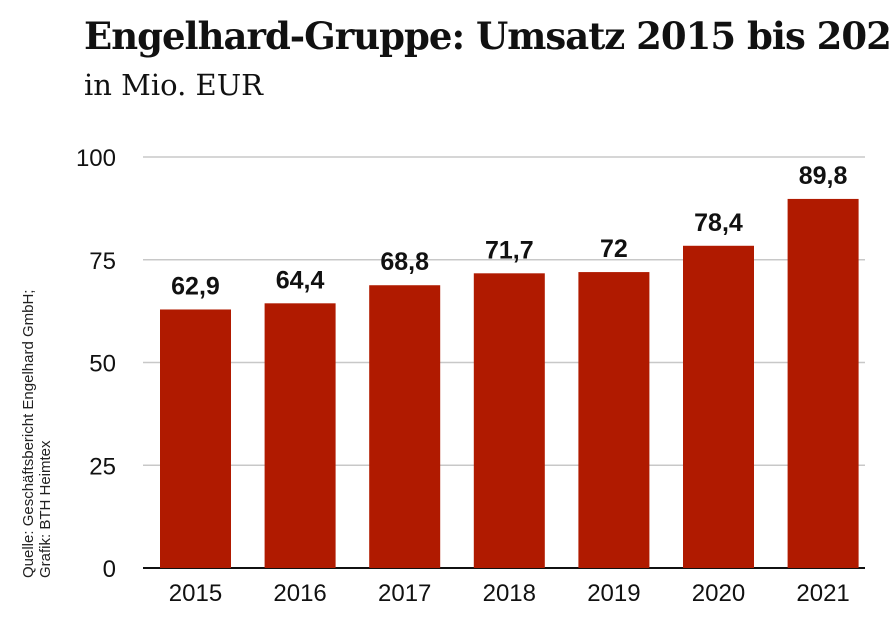 This screenshot has width=891, height=625. I want to click on chart-subtitle: in Mio. EUR, so click(173, 85).